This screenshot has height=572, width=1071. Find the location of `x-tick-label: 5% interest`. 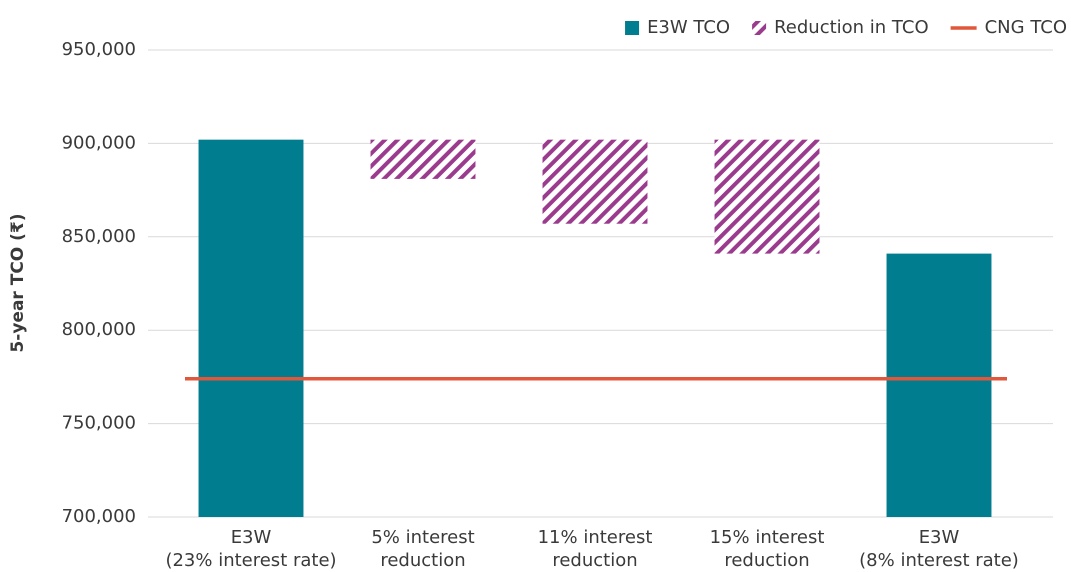

x-tick-label: 5% interest is located at coordinates (422, 537).